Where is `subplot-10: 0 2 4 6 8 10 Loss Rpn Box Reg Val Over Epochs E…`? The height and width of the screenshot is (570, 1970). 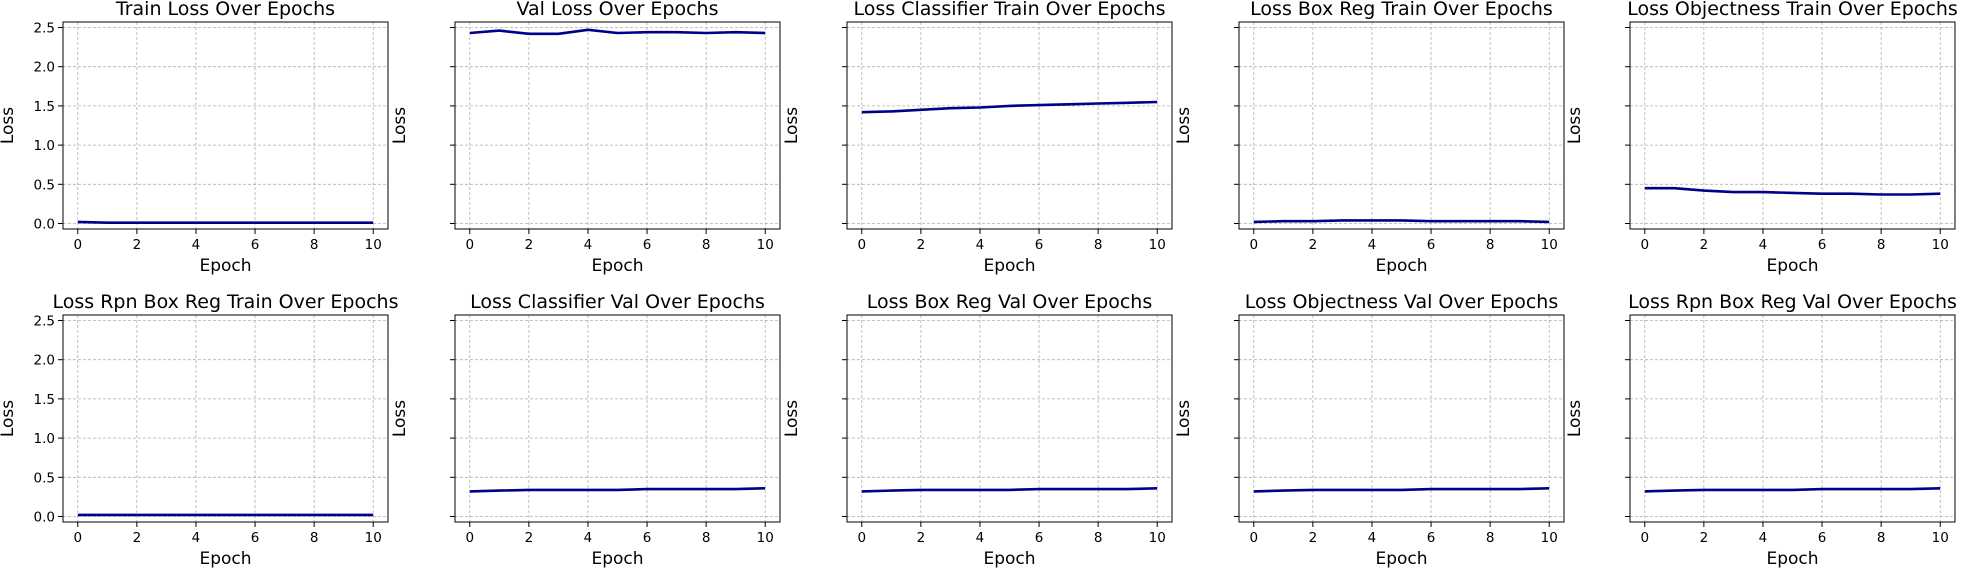
subplot-10: 0 2 4 6 8 10 Loss Rpn Box Reg Val Over Epochs E… is located at coordinates (1761, 430).